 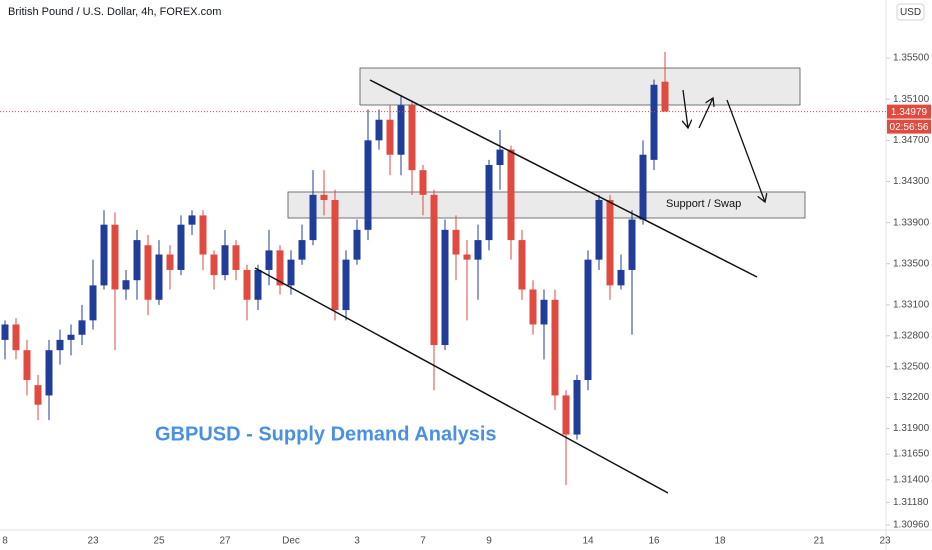 I want to click on price-badge, so click(x=909, y=111).